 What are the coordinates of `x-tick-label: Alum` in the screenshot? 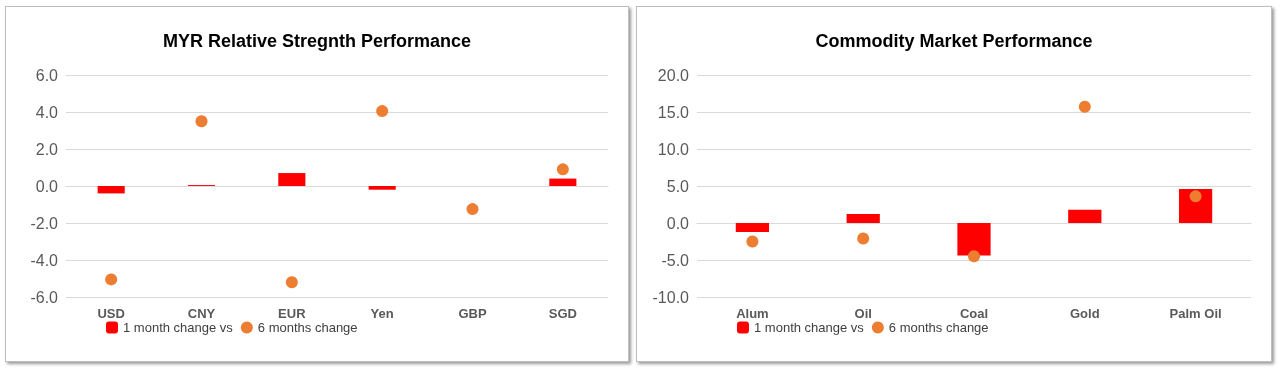 It's located at (752, 313).